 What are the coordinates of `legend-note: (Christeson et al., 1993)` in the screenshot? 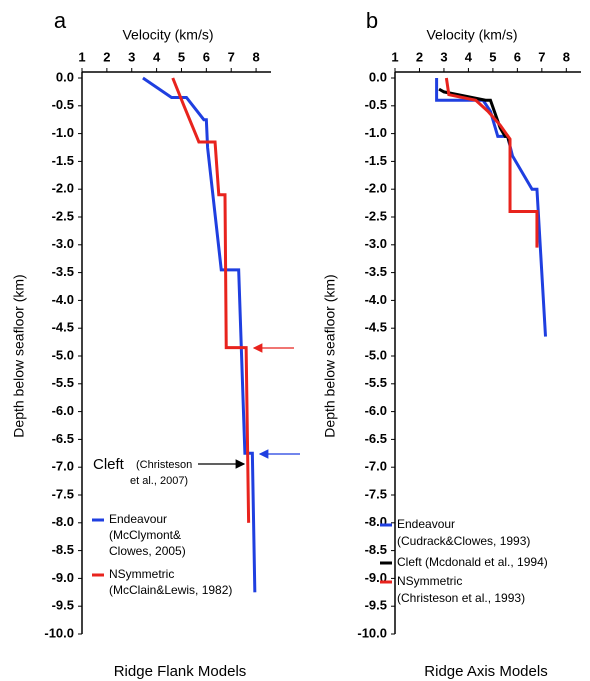 It's located at (461, 598).